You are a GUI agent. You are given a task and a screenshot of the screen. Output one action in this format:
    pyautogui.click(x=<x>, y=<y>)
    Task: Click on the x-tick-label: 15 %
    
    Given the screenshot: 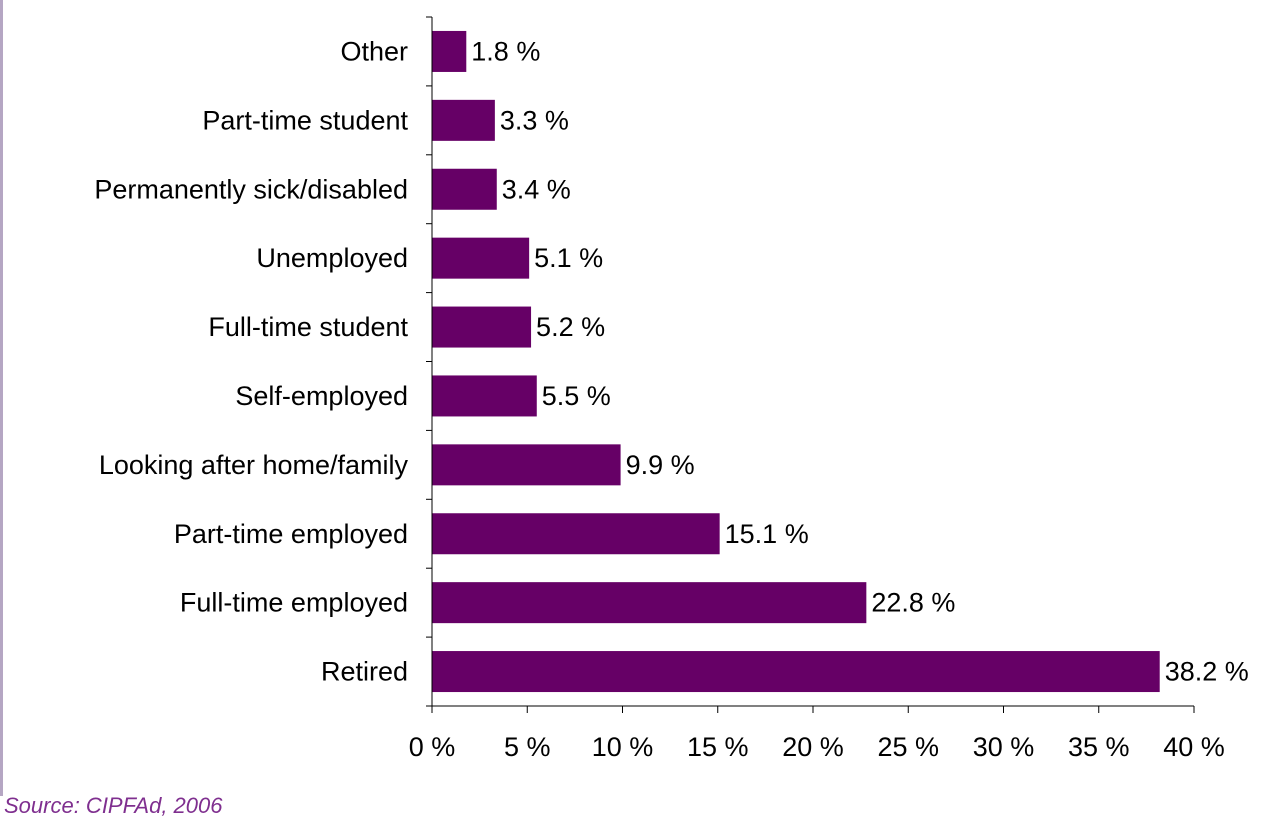 What is the action you would take?
    pyautogui.click(x=718, y=747)
    